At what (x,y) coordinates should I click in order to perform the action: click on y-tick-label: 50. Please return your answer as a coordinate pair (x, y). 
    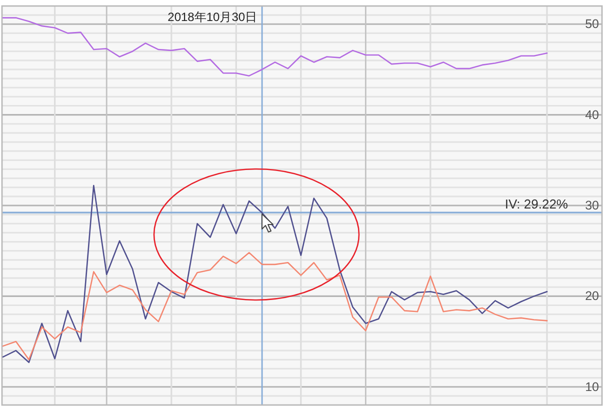
    Looking at the image, I should click on (592, 24).